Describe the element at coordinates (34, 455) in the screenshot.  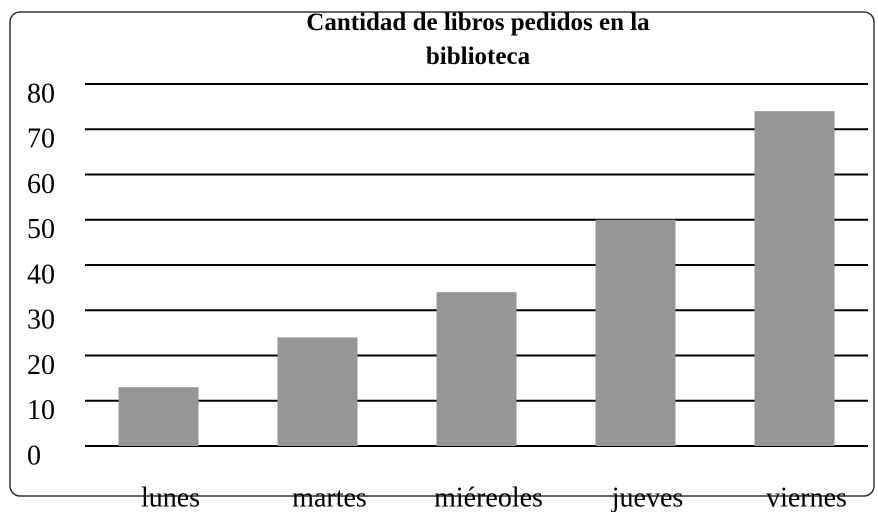
I see `y-tick-label: 0` at that location.